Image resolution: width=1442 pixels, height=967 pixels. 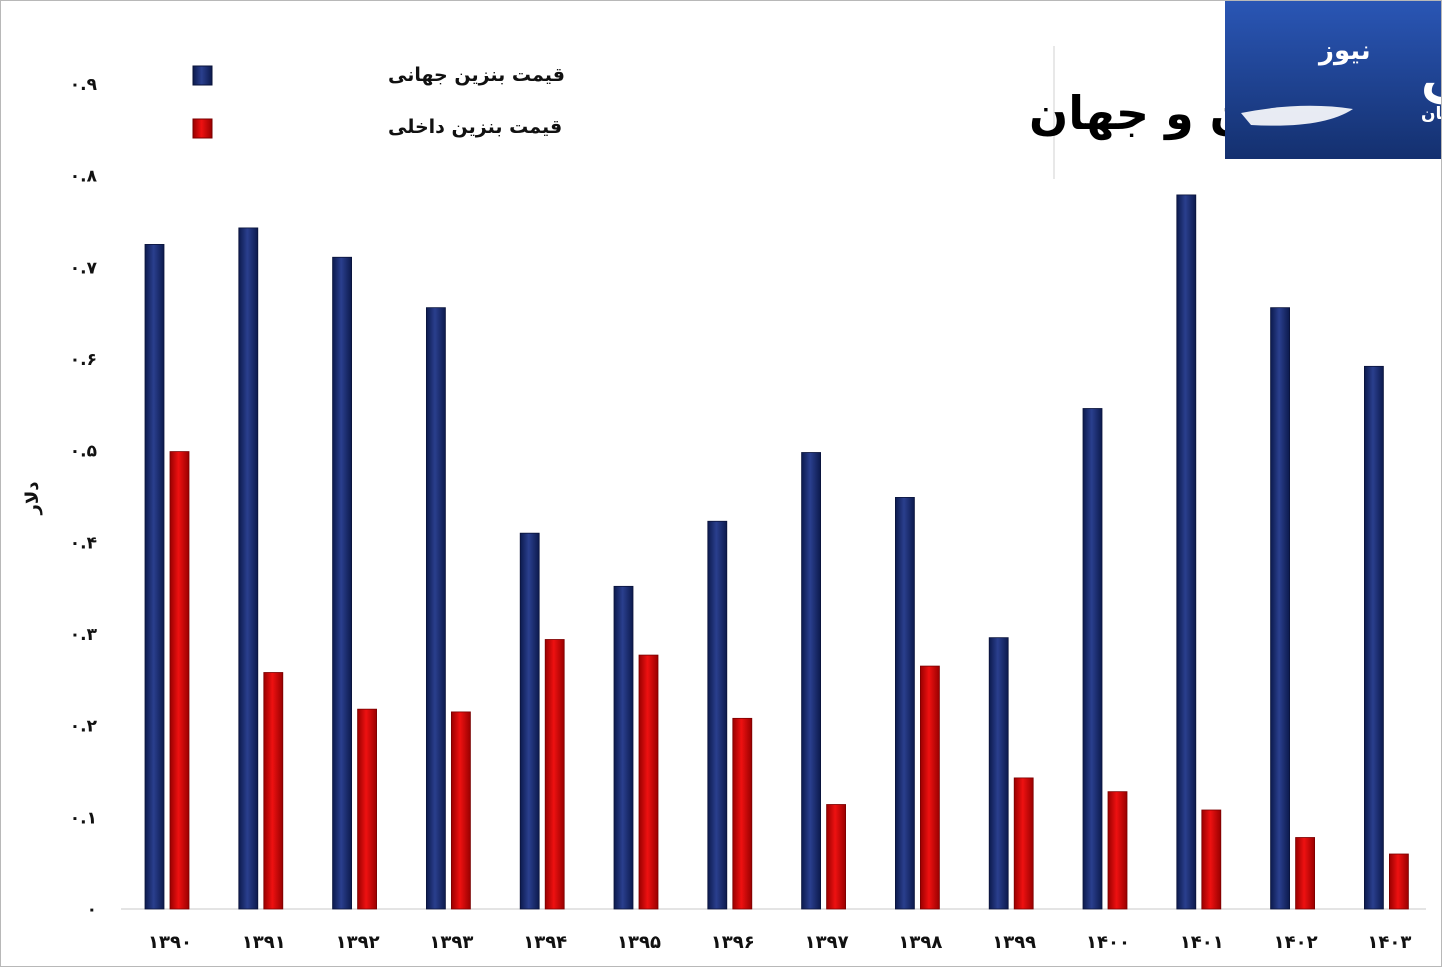 I want to click on x-tick-label-1390: ۱۳۹۰, so click(x=170, y=942).